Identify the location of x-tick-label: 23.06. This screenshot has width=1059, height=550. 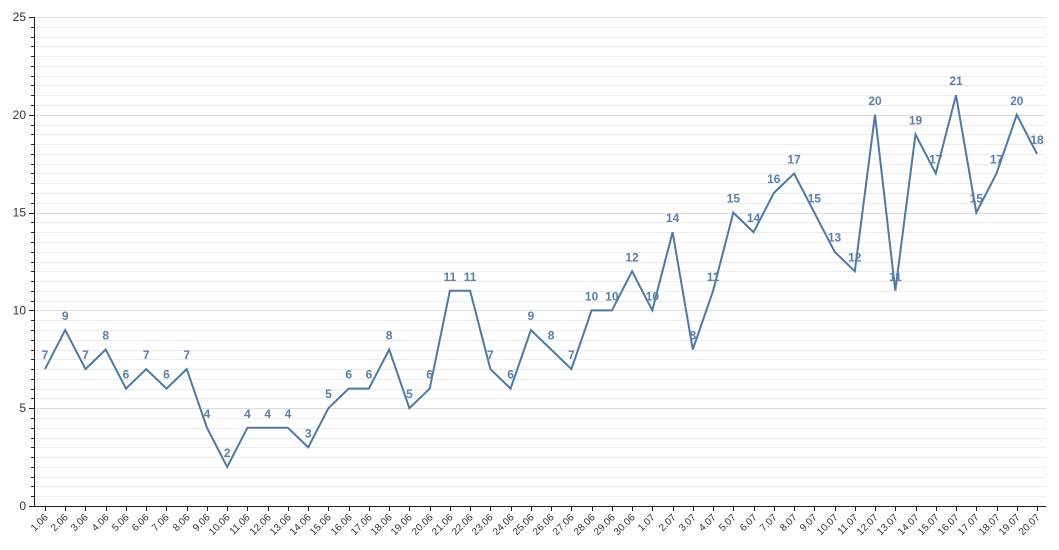
(483, 525).